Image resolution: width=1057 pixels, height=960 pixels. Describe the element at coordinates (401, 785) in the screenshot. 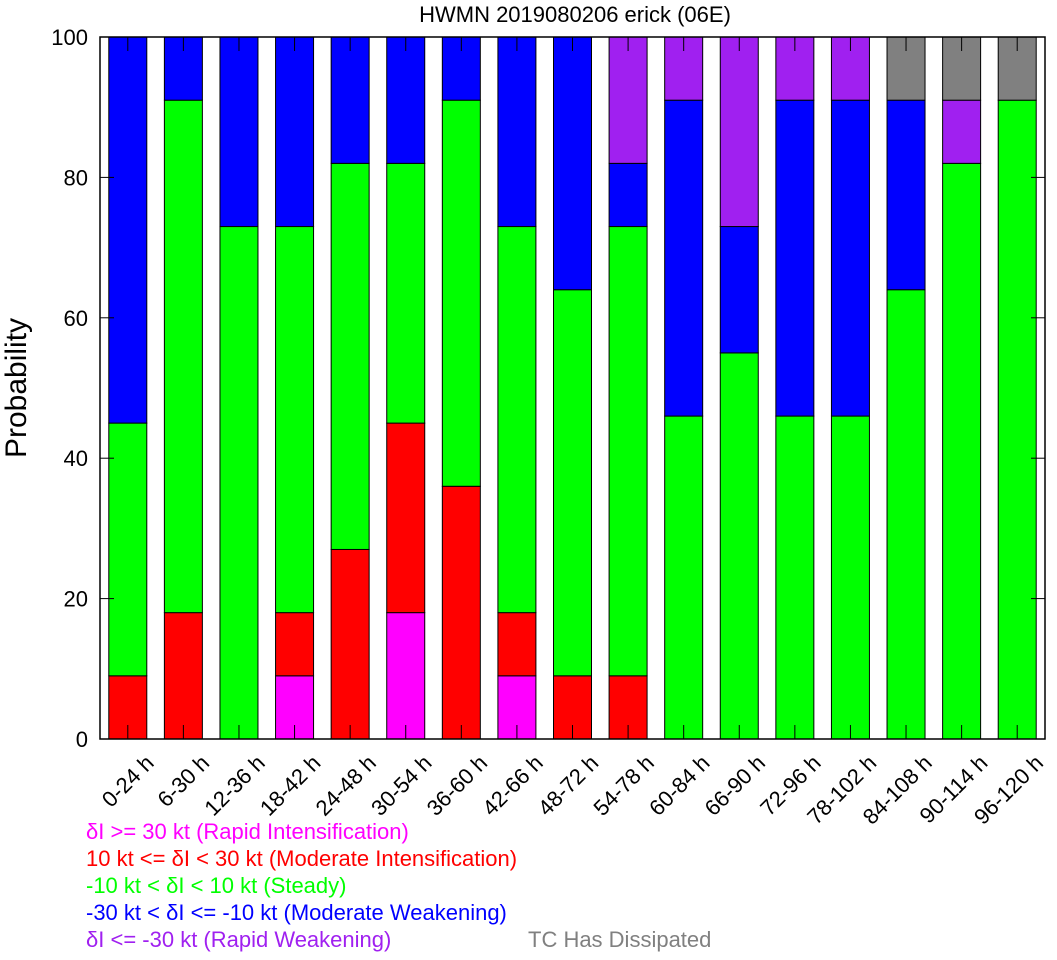

I see `x-tick-label-5: 30-54 h` at that location.